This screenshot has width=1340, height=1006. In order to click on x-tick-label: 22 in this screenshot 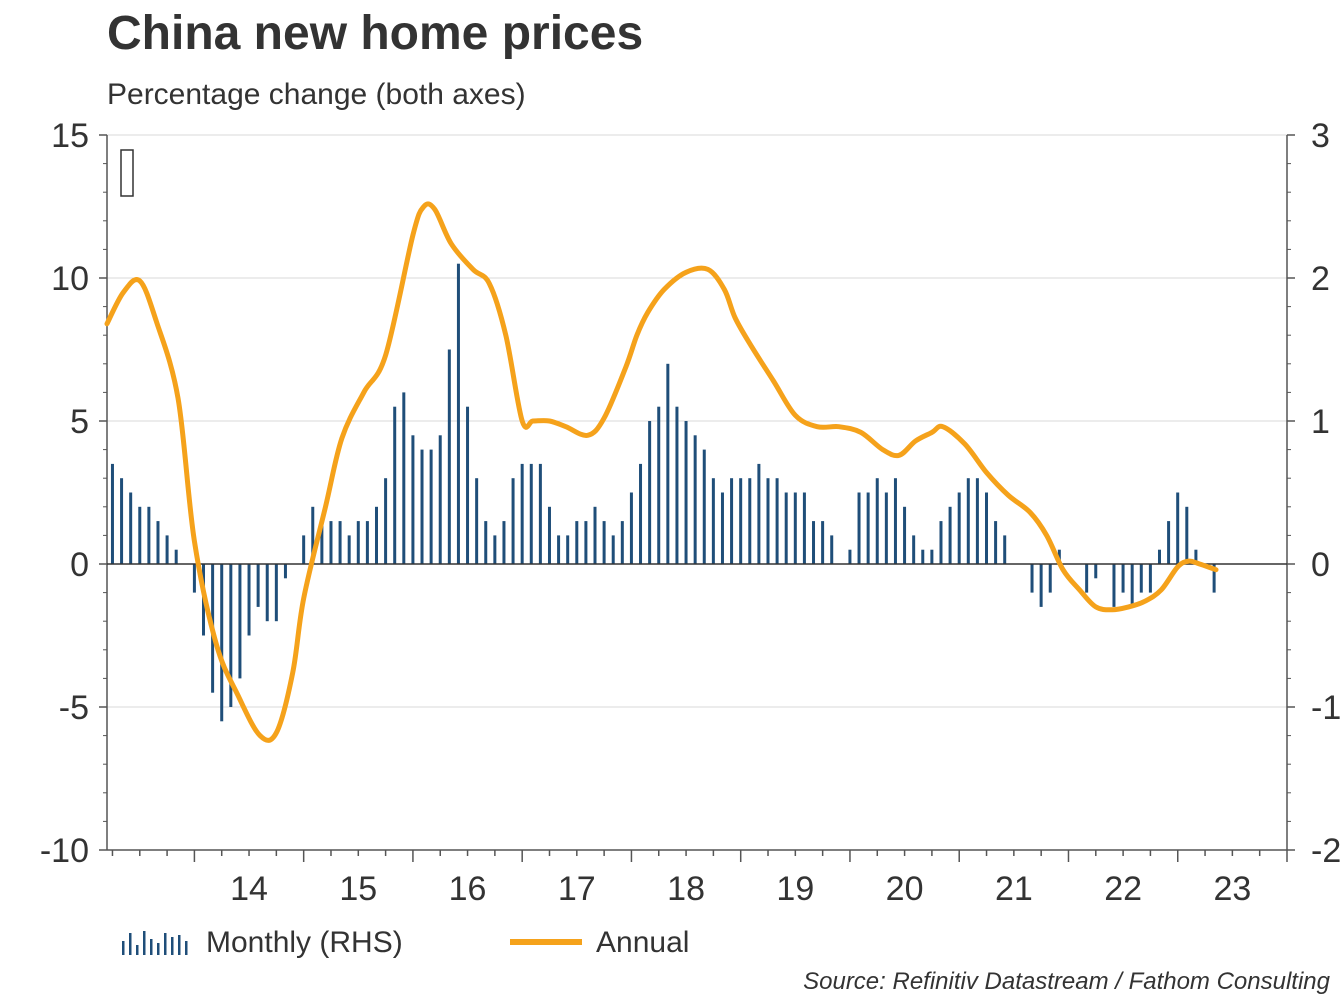, I will do `click(1123, 889)`.